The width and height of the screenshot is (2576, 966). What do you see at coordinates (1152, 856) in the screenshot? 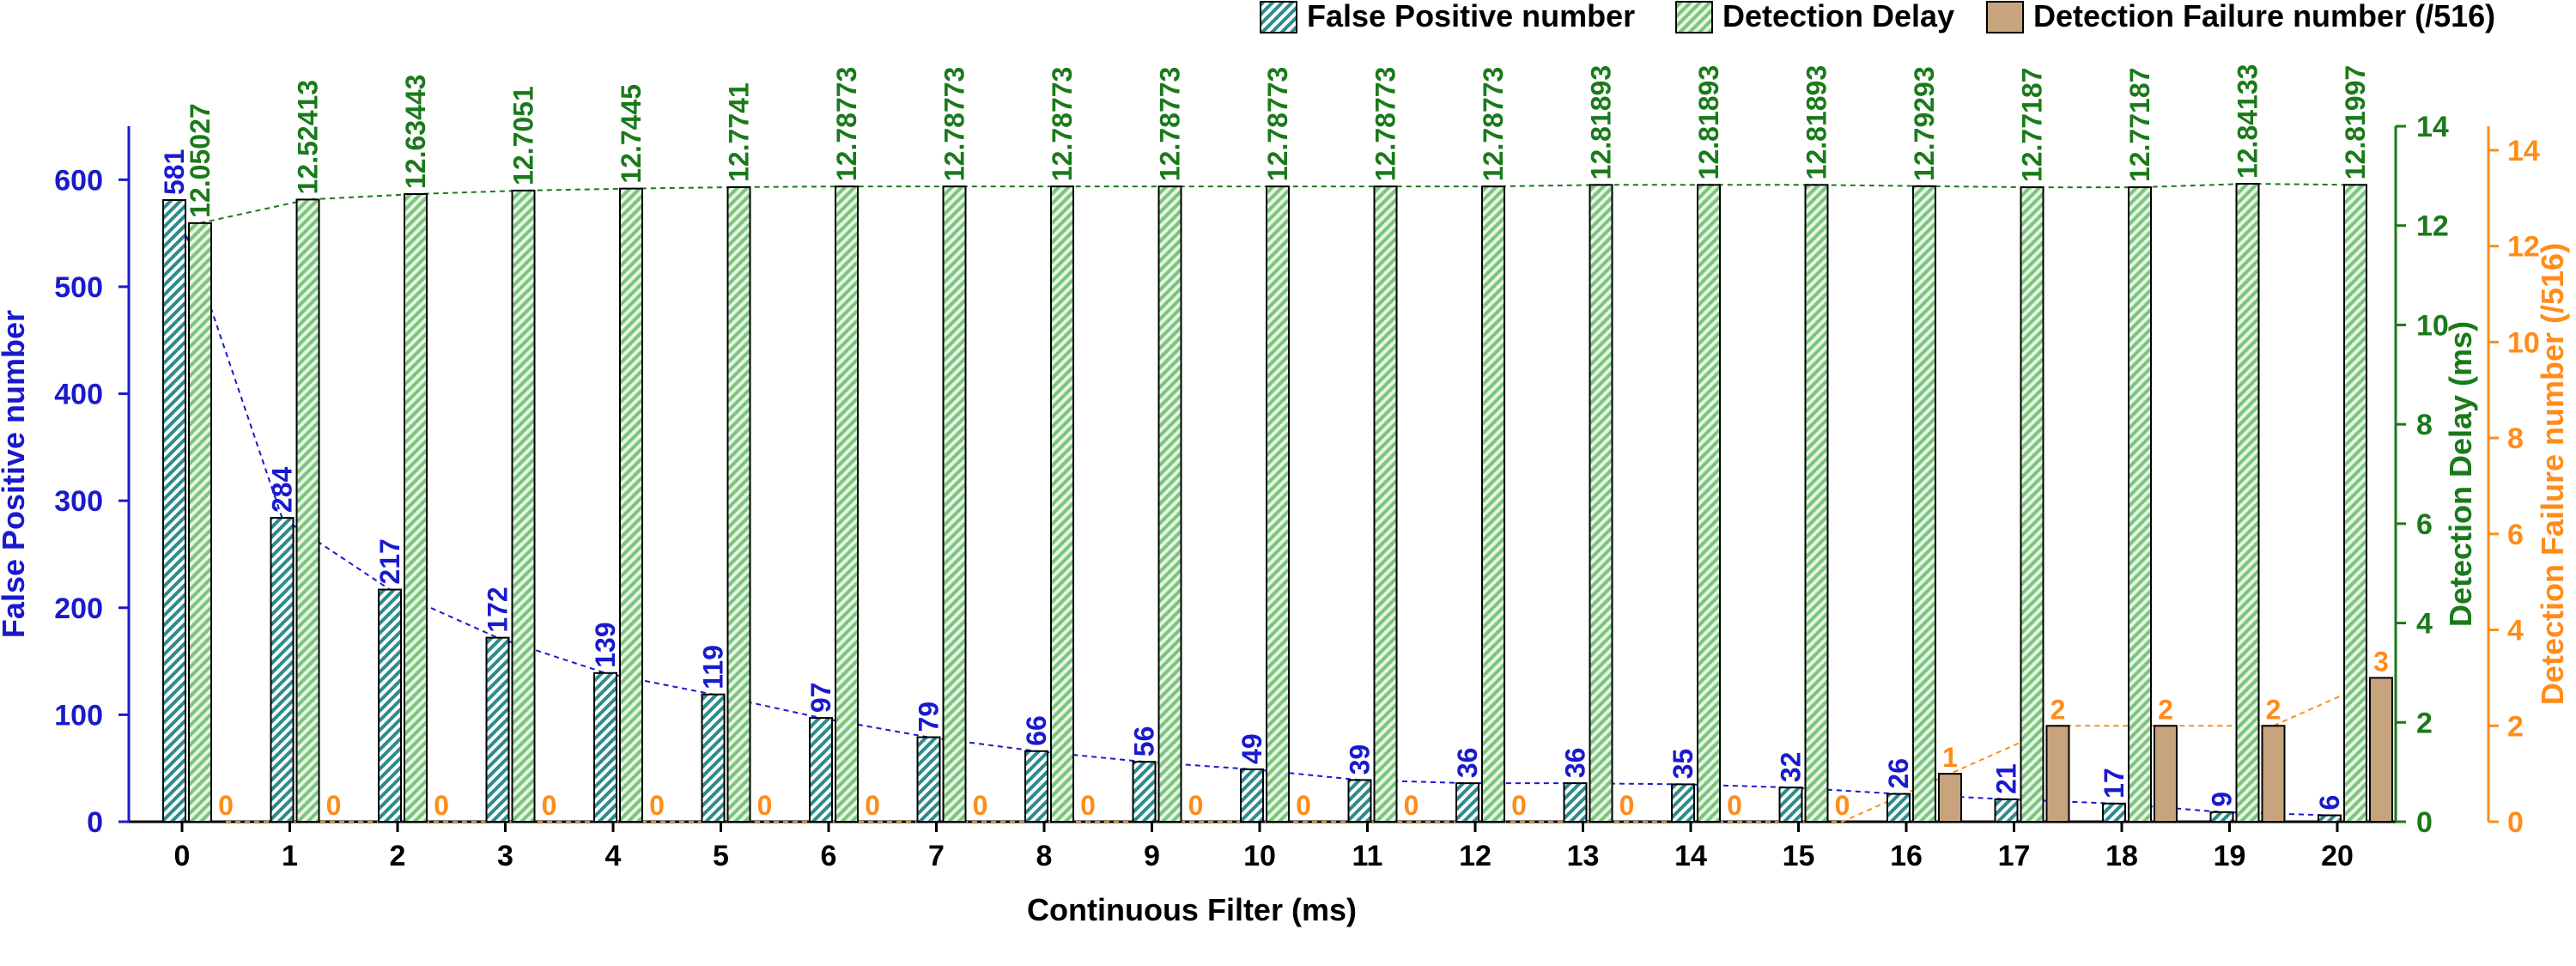
I see `x-tick-label: 9` at bounding box center [1152, 856].